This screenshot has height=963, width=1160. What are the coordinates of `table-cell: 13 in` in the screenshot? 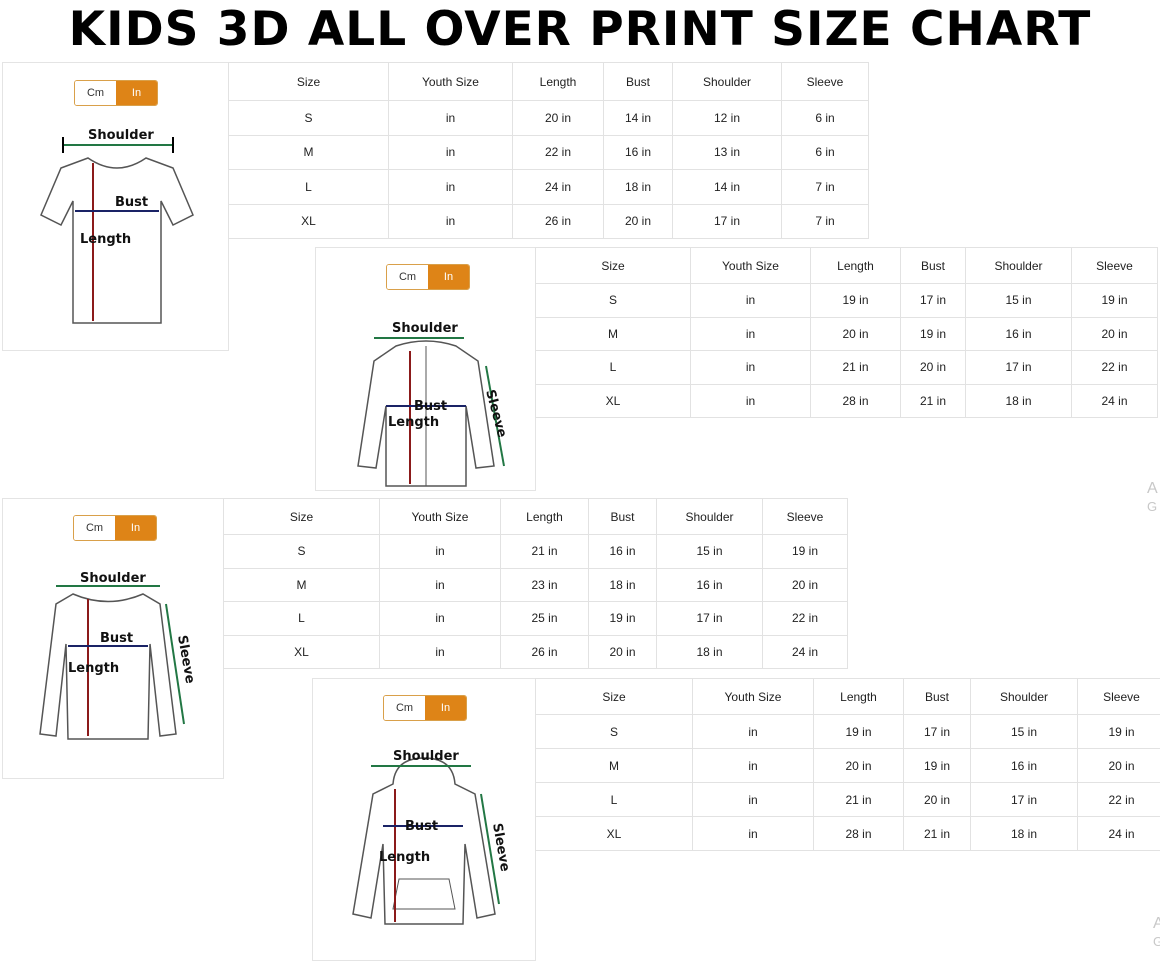 It's located at (727, 152).